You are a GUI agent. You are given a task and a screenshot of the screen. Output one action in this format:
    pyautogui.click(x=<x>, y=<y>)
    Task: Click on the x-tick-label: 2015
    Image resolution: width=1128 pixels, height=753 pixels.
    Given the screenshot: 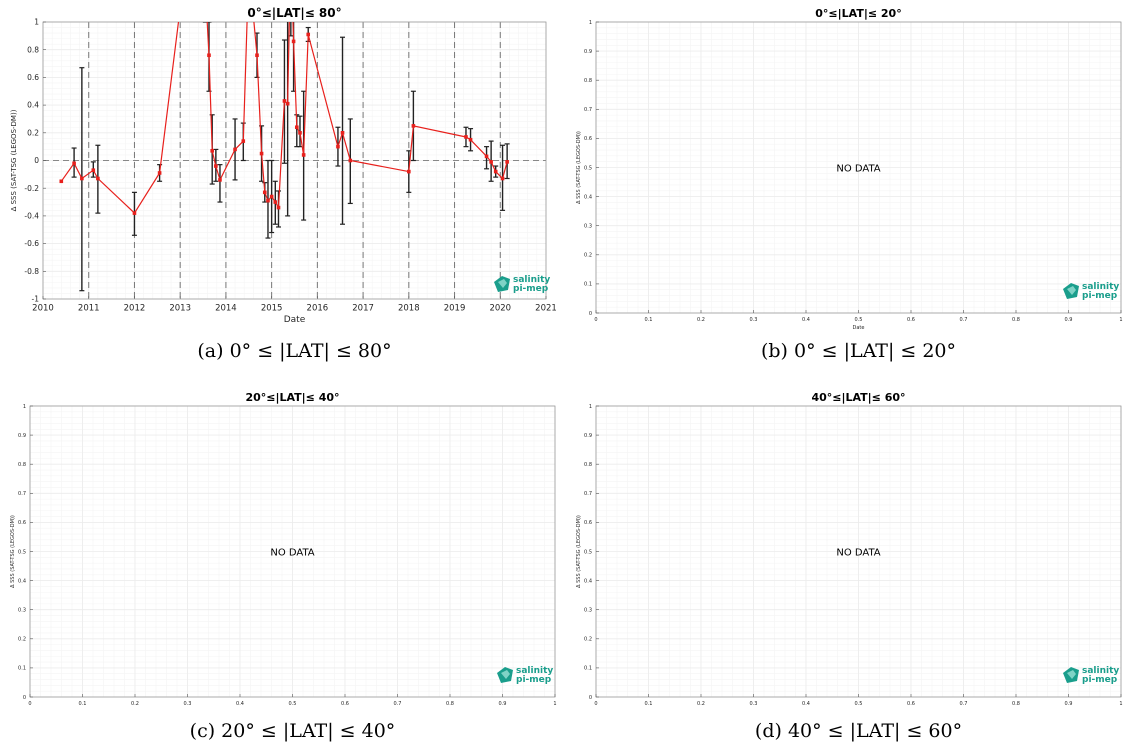 What is the action you would take?
    pyautogui.click(x=272, y=309)
    